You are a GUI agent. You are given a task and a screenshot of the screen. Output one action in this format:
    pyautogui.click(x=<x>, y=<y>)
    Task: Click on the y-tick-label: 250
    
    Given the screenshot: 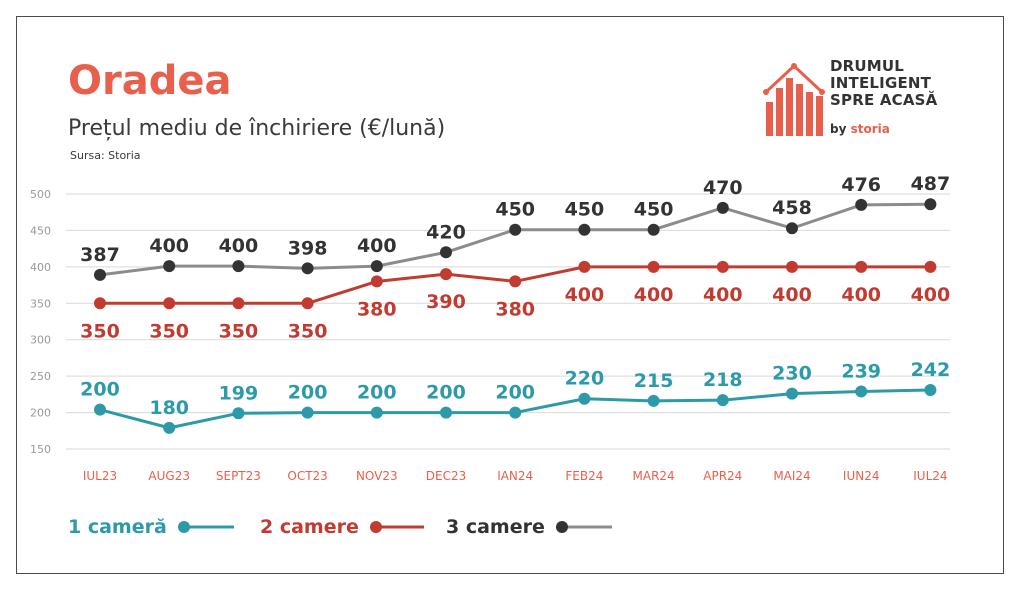 What is the action you would take?
    pyautogui.click(x=40, y=376)
    